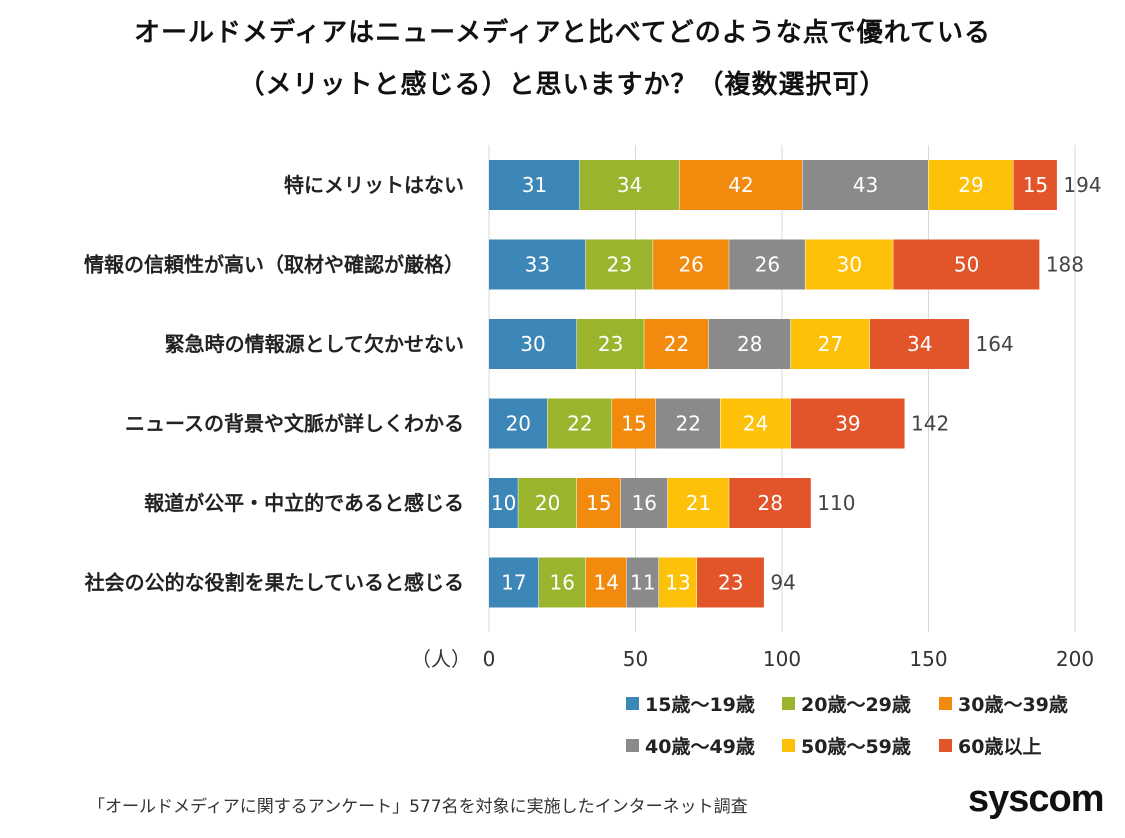 The width and height of the screenshot is (1125, 838). I want to click on legend-label: 60歳以上, so click(1000, 747).